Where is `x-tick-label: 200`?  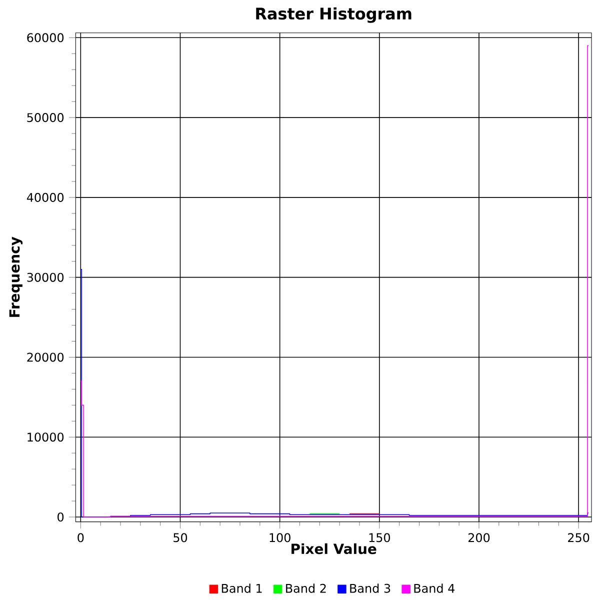
x-tick-label: 200 is located at coordinates (479, 537).